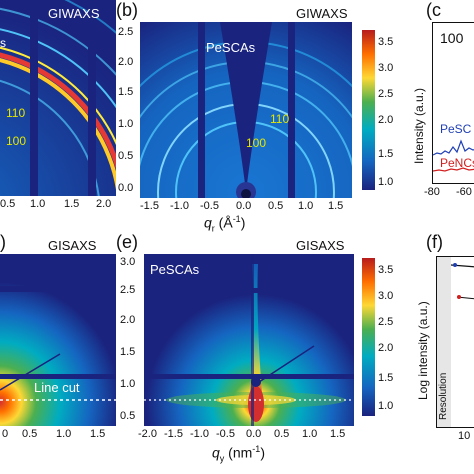 This screenshot has height=474, width=474. I want to click on panel-e-colorbar, so click(368, 337).